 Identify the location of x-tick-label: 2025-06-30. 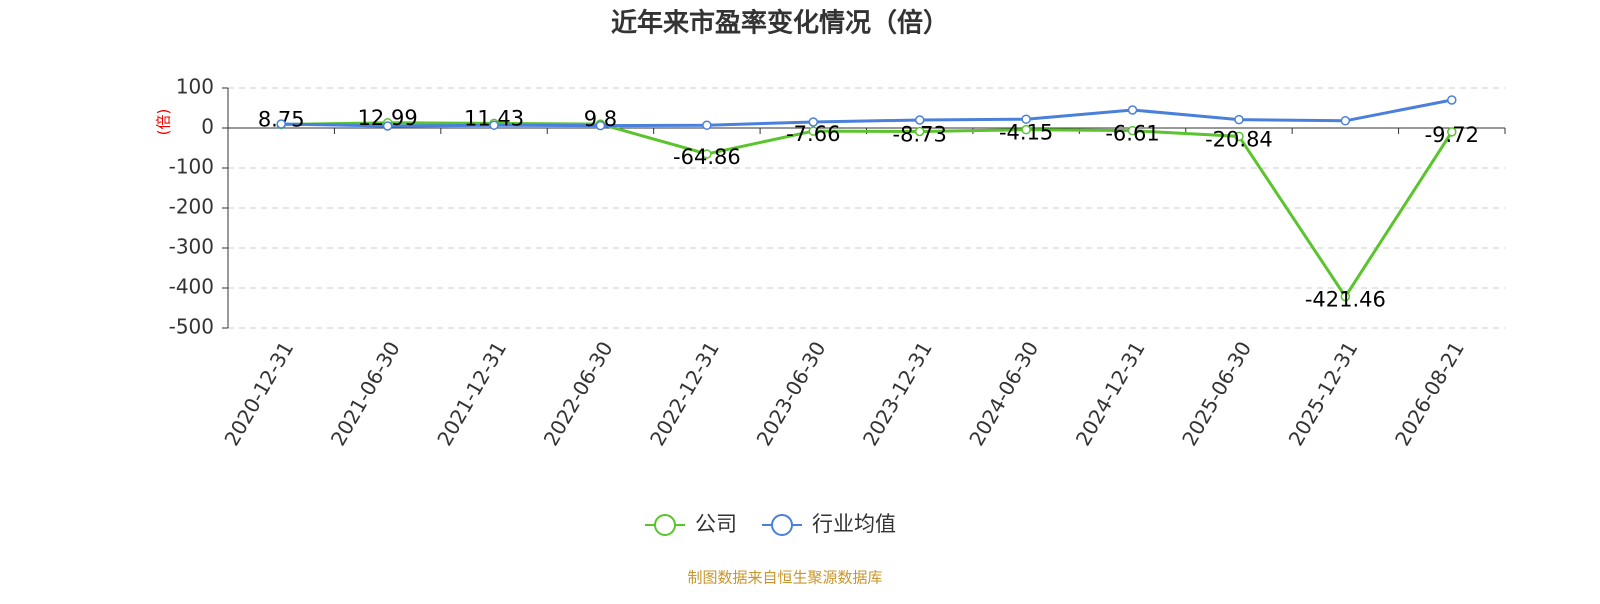
(1216, 393).